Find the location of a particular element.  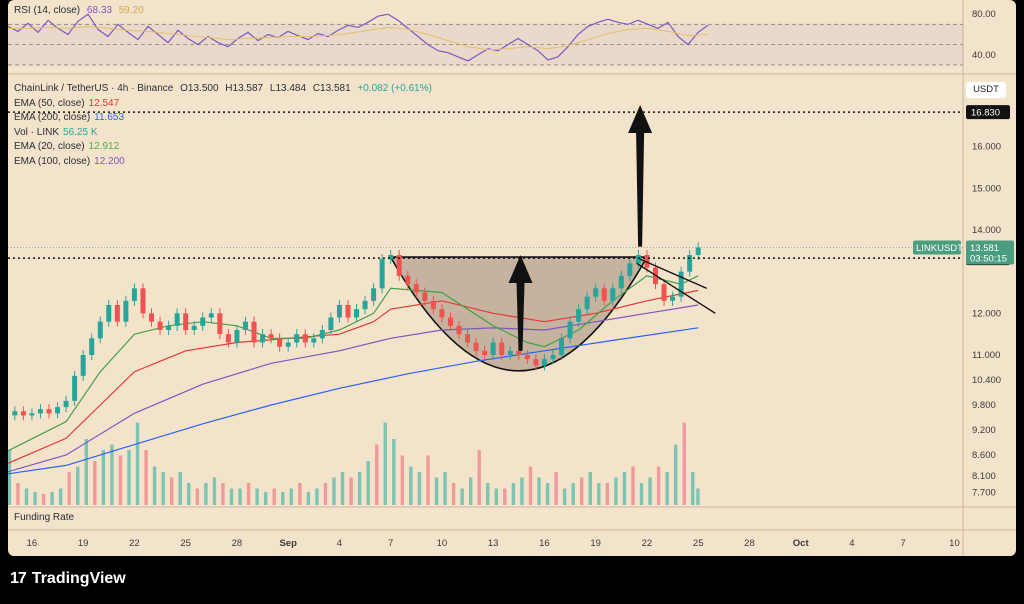

legend-ema200: EMA (200, close) 11.653 is located at coordinates (223, 118).